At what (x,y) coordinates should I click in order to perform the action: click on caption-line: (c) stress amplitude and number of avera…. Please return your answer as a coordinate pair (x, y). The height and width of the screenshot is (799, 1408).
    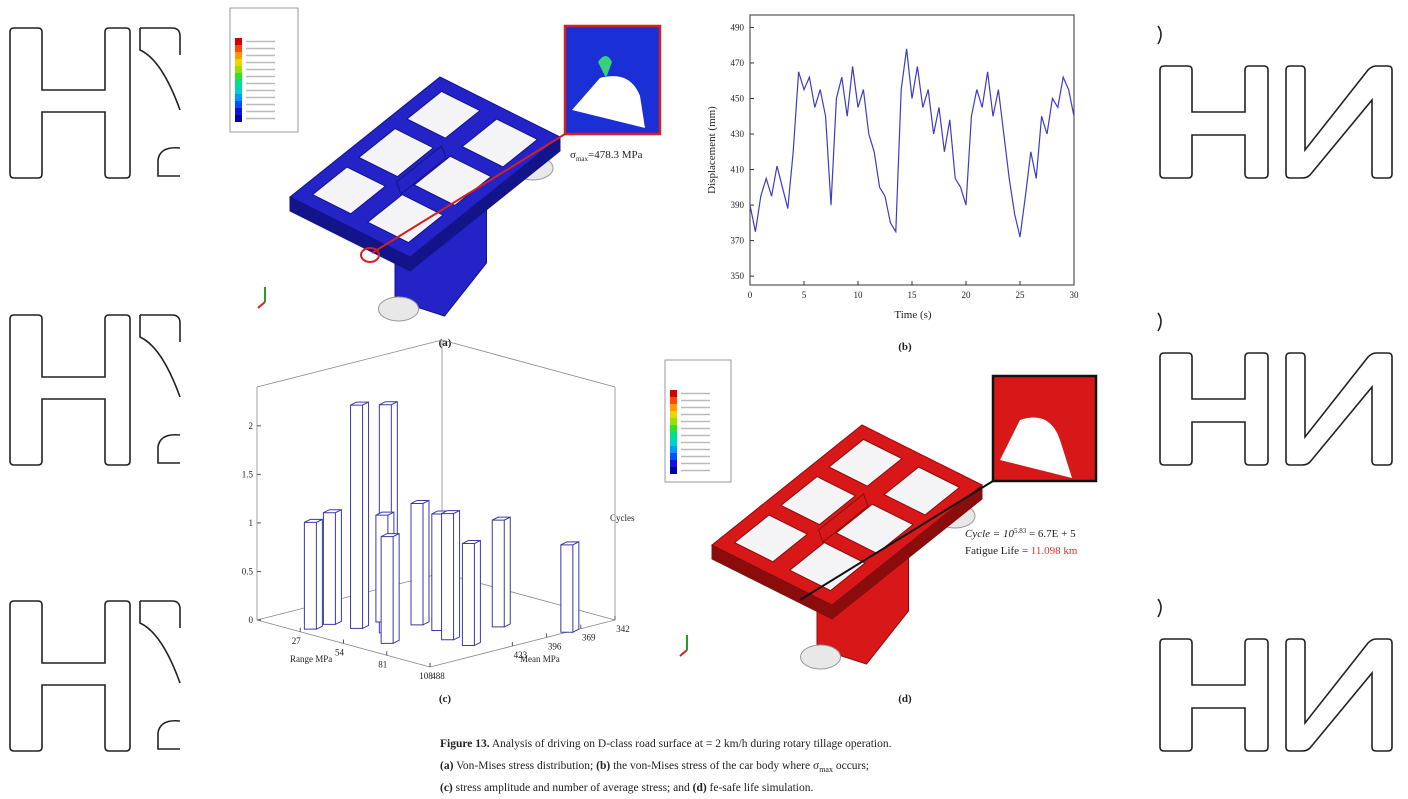
    Looking at the image, I should click on (626, 788).